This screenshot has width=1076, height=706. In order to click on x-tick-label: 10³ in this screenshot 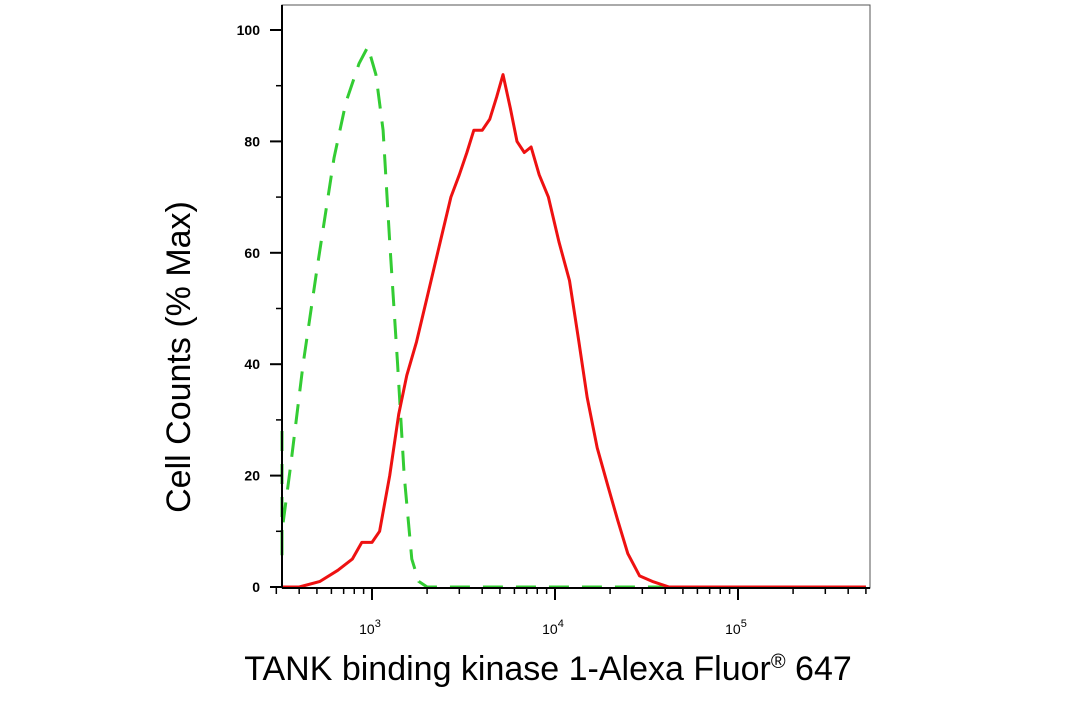, I will do `click(370, 627)`.